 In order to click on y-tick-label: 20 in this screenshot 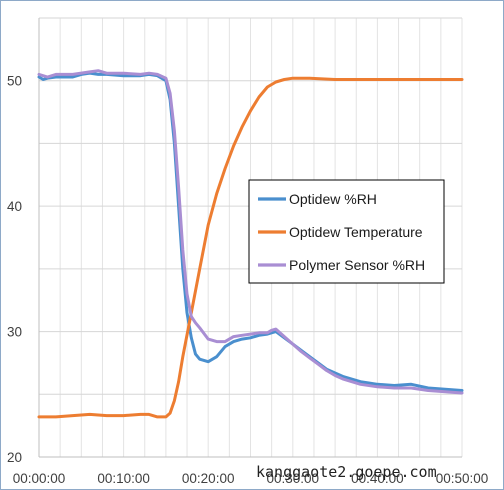, I will do `click(14, 457)`.